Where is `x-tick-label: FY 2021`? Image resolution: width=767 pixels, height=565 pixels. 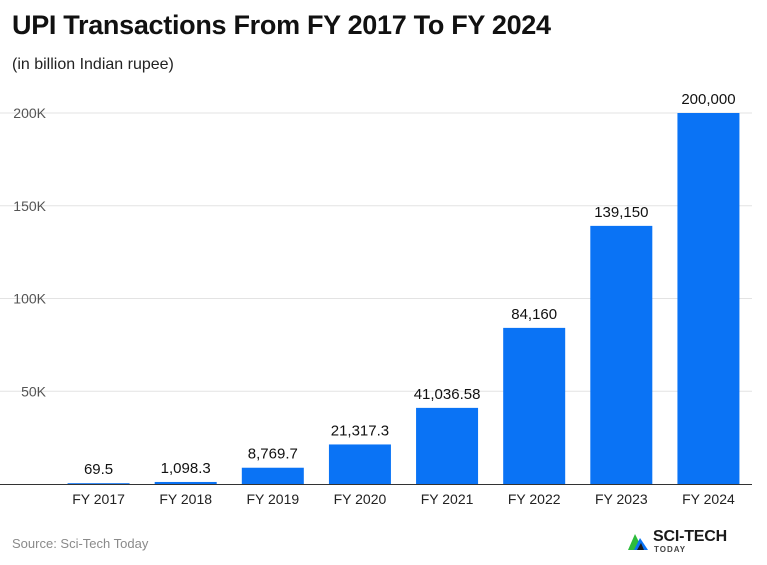 x-tick-label: FY 2021 is located at coordinates (447, 499).